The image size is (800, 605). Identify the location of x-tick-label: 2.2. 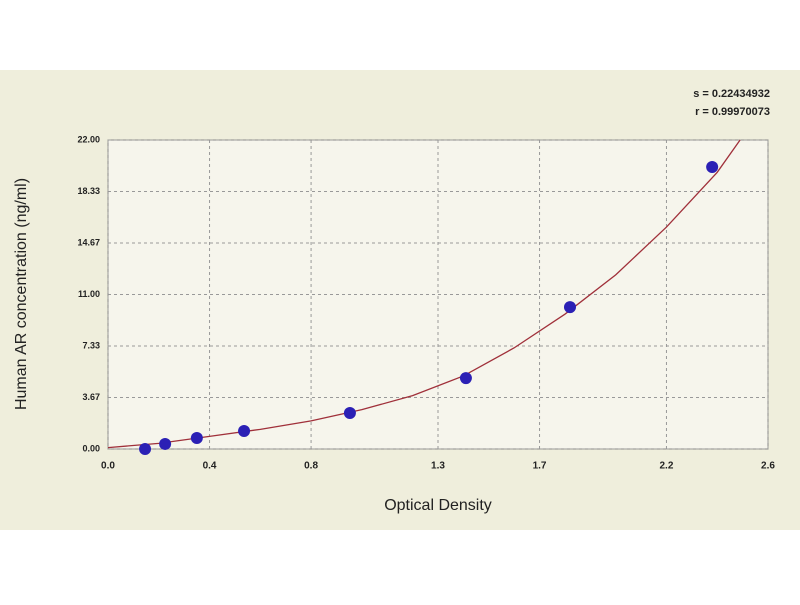
(667, 466).